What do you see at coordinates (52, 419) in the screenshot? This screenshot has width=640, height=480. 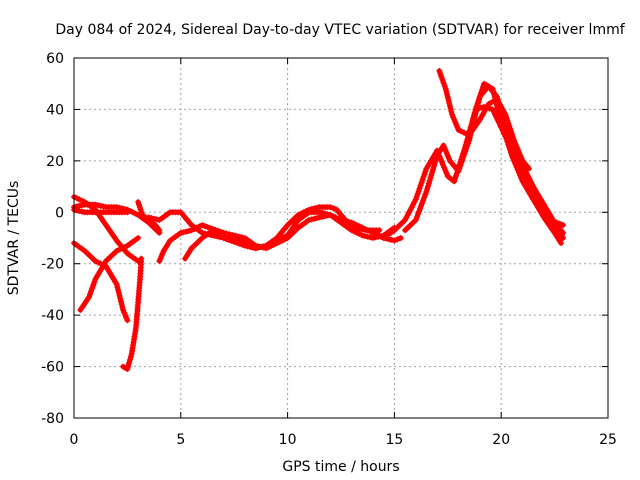 I see `y-tick-label: -80` at bounding box center [52, 419].